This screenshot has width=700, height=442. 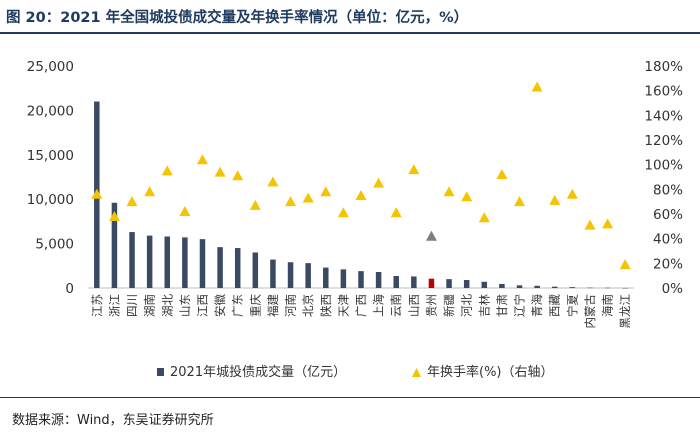 I want to click on category-label: 西藏, so click(x=555, y=305).